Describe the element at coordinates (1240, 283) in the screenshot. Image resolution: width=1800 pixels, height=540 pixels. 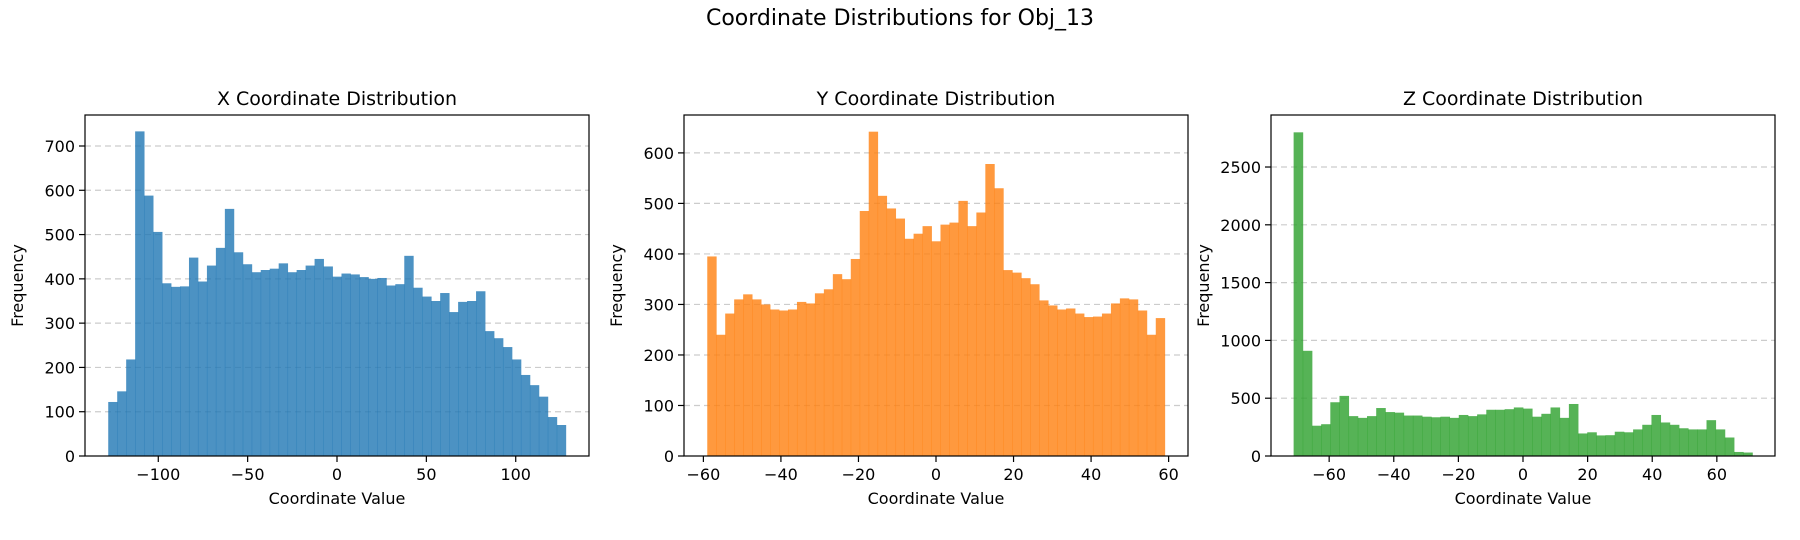
I see `y-tick-label: 1500` at that location.